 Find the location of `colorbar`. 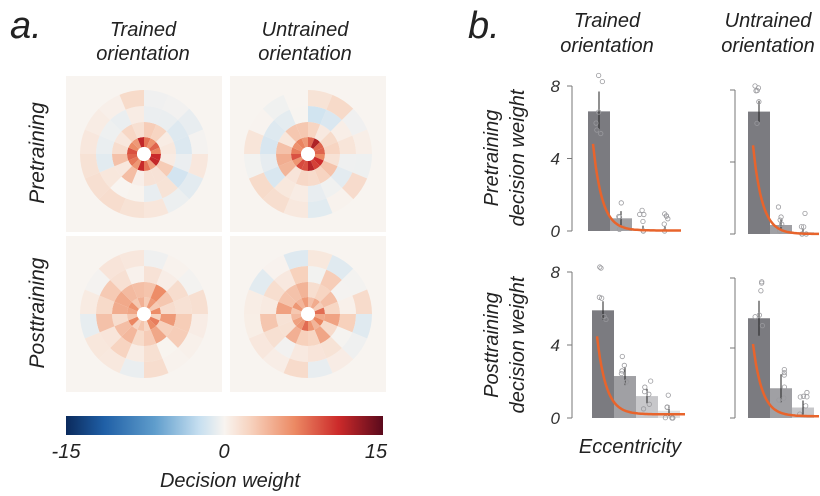

colorbar is located at coordinates (224, 425).